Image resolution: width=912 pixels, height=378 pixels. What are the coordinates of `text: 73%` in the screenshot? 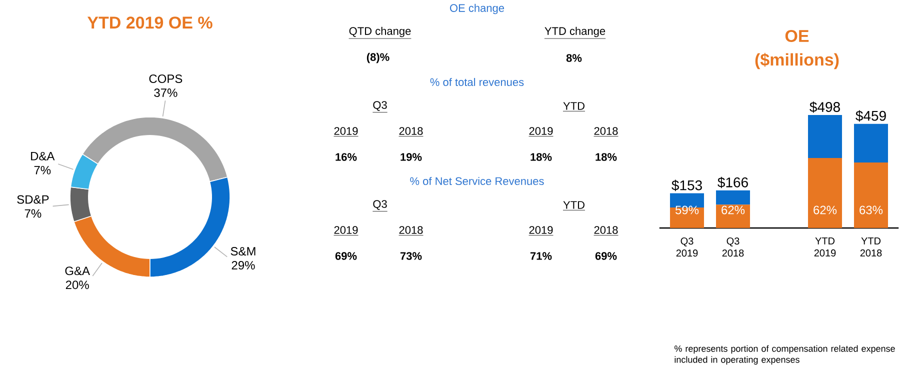 It's located at (411, 256).